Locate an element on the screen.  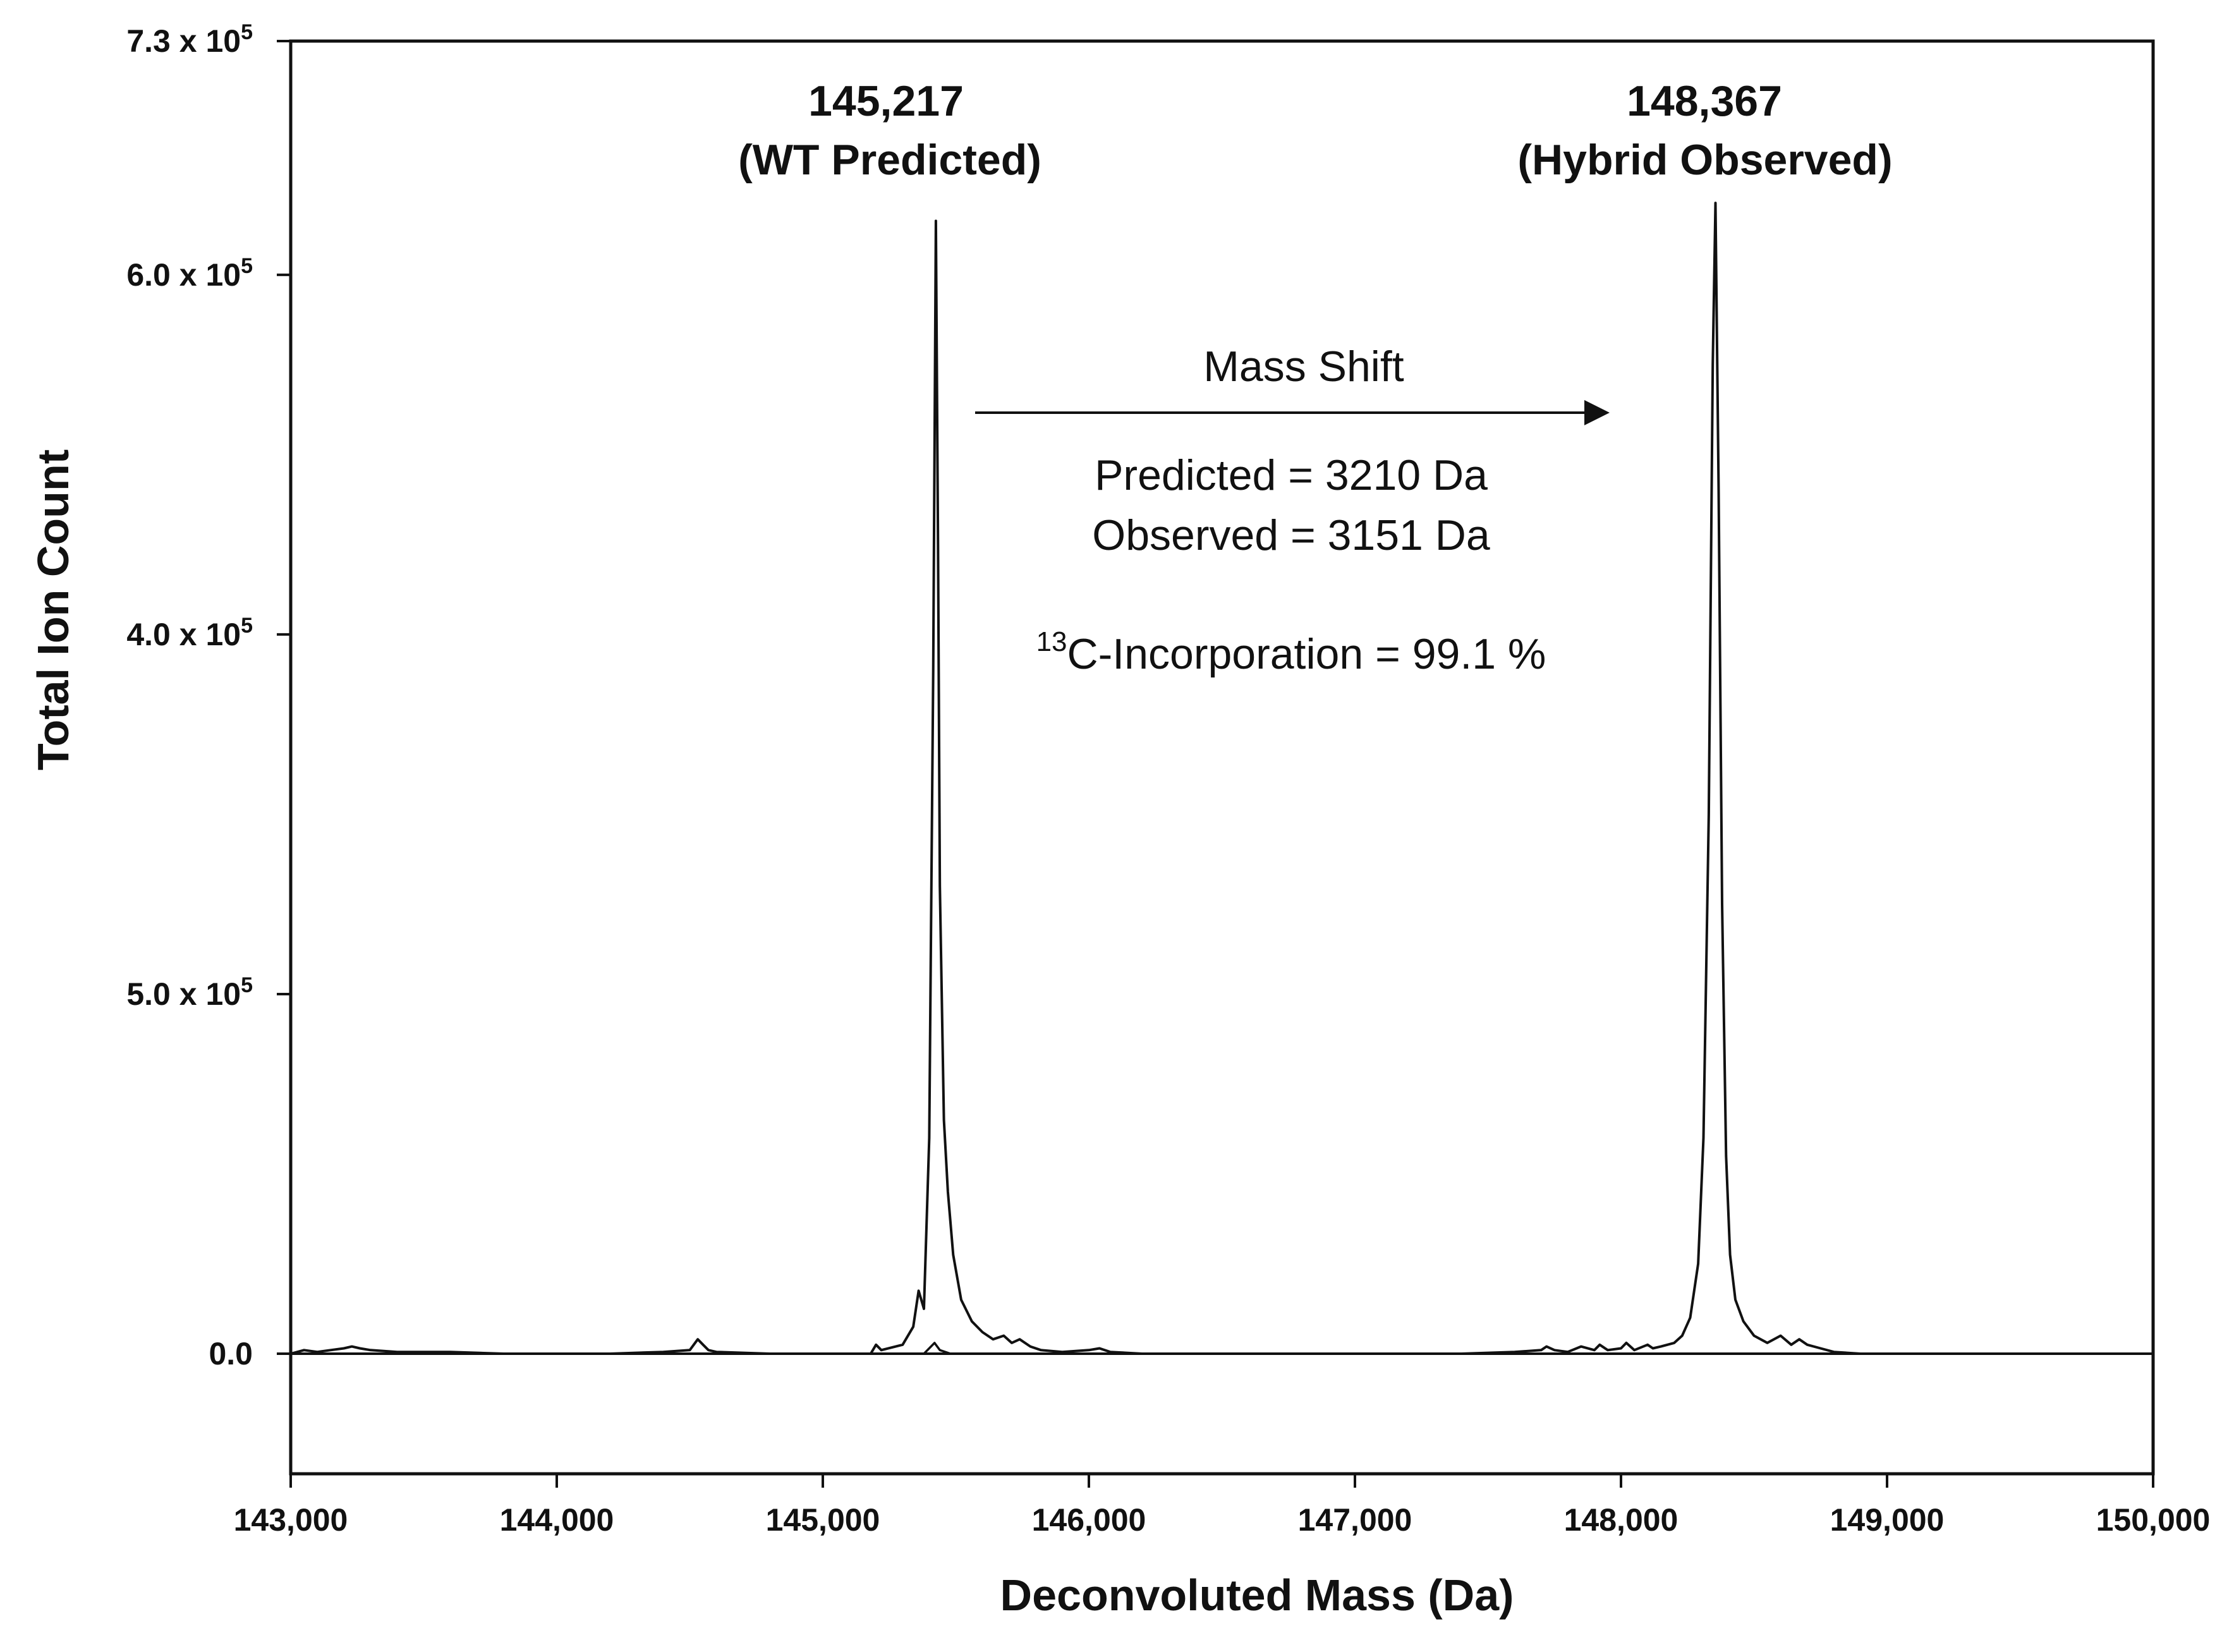
y-tick-label: 6.0 x 10⁵ is located at coordinates (189, 273).